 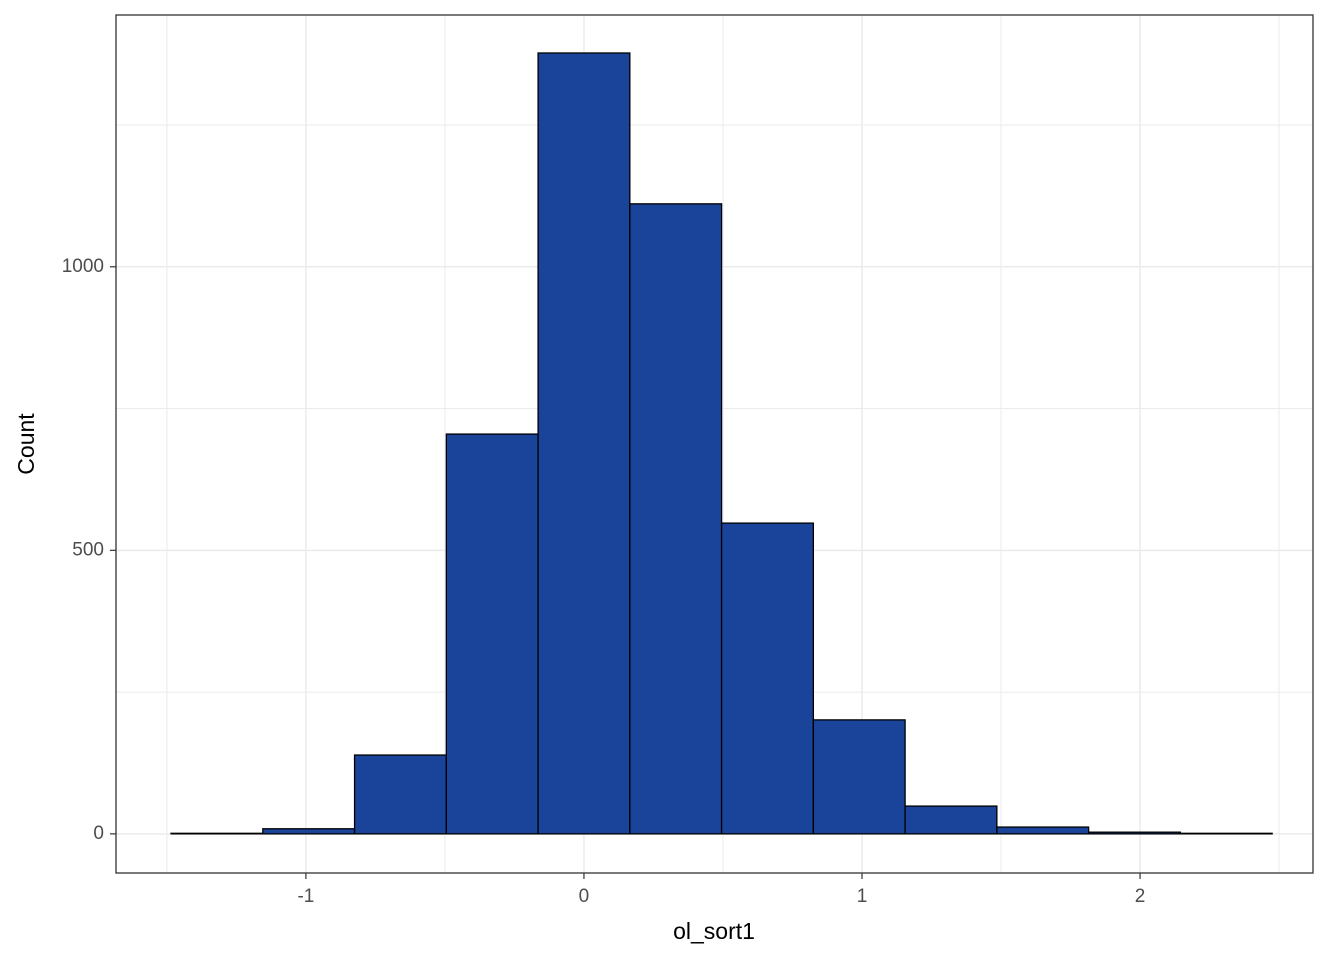 I want to click on x-tick-label: 2, so click(x=1140, y=896).